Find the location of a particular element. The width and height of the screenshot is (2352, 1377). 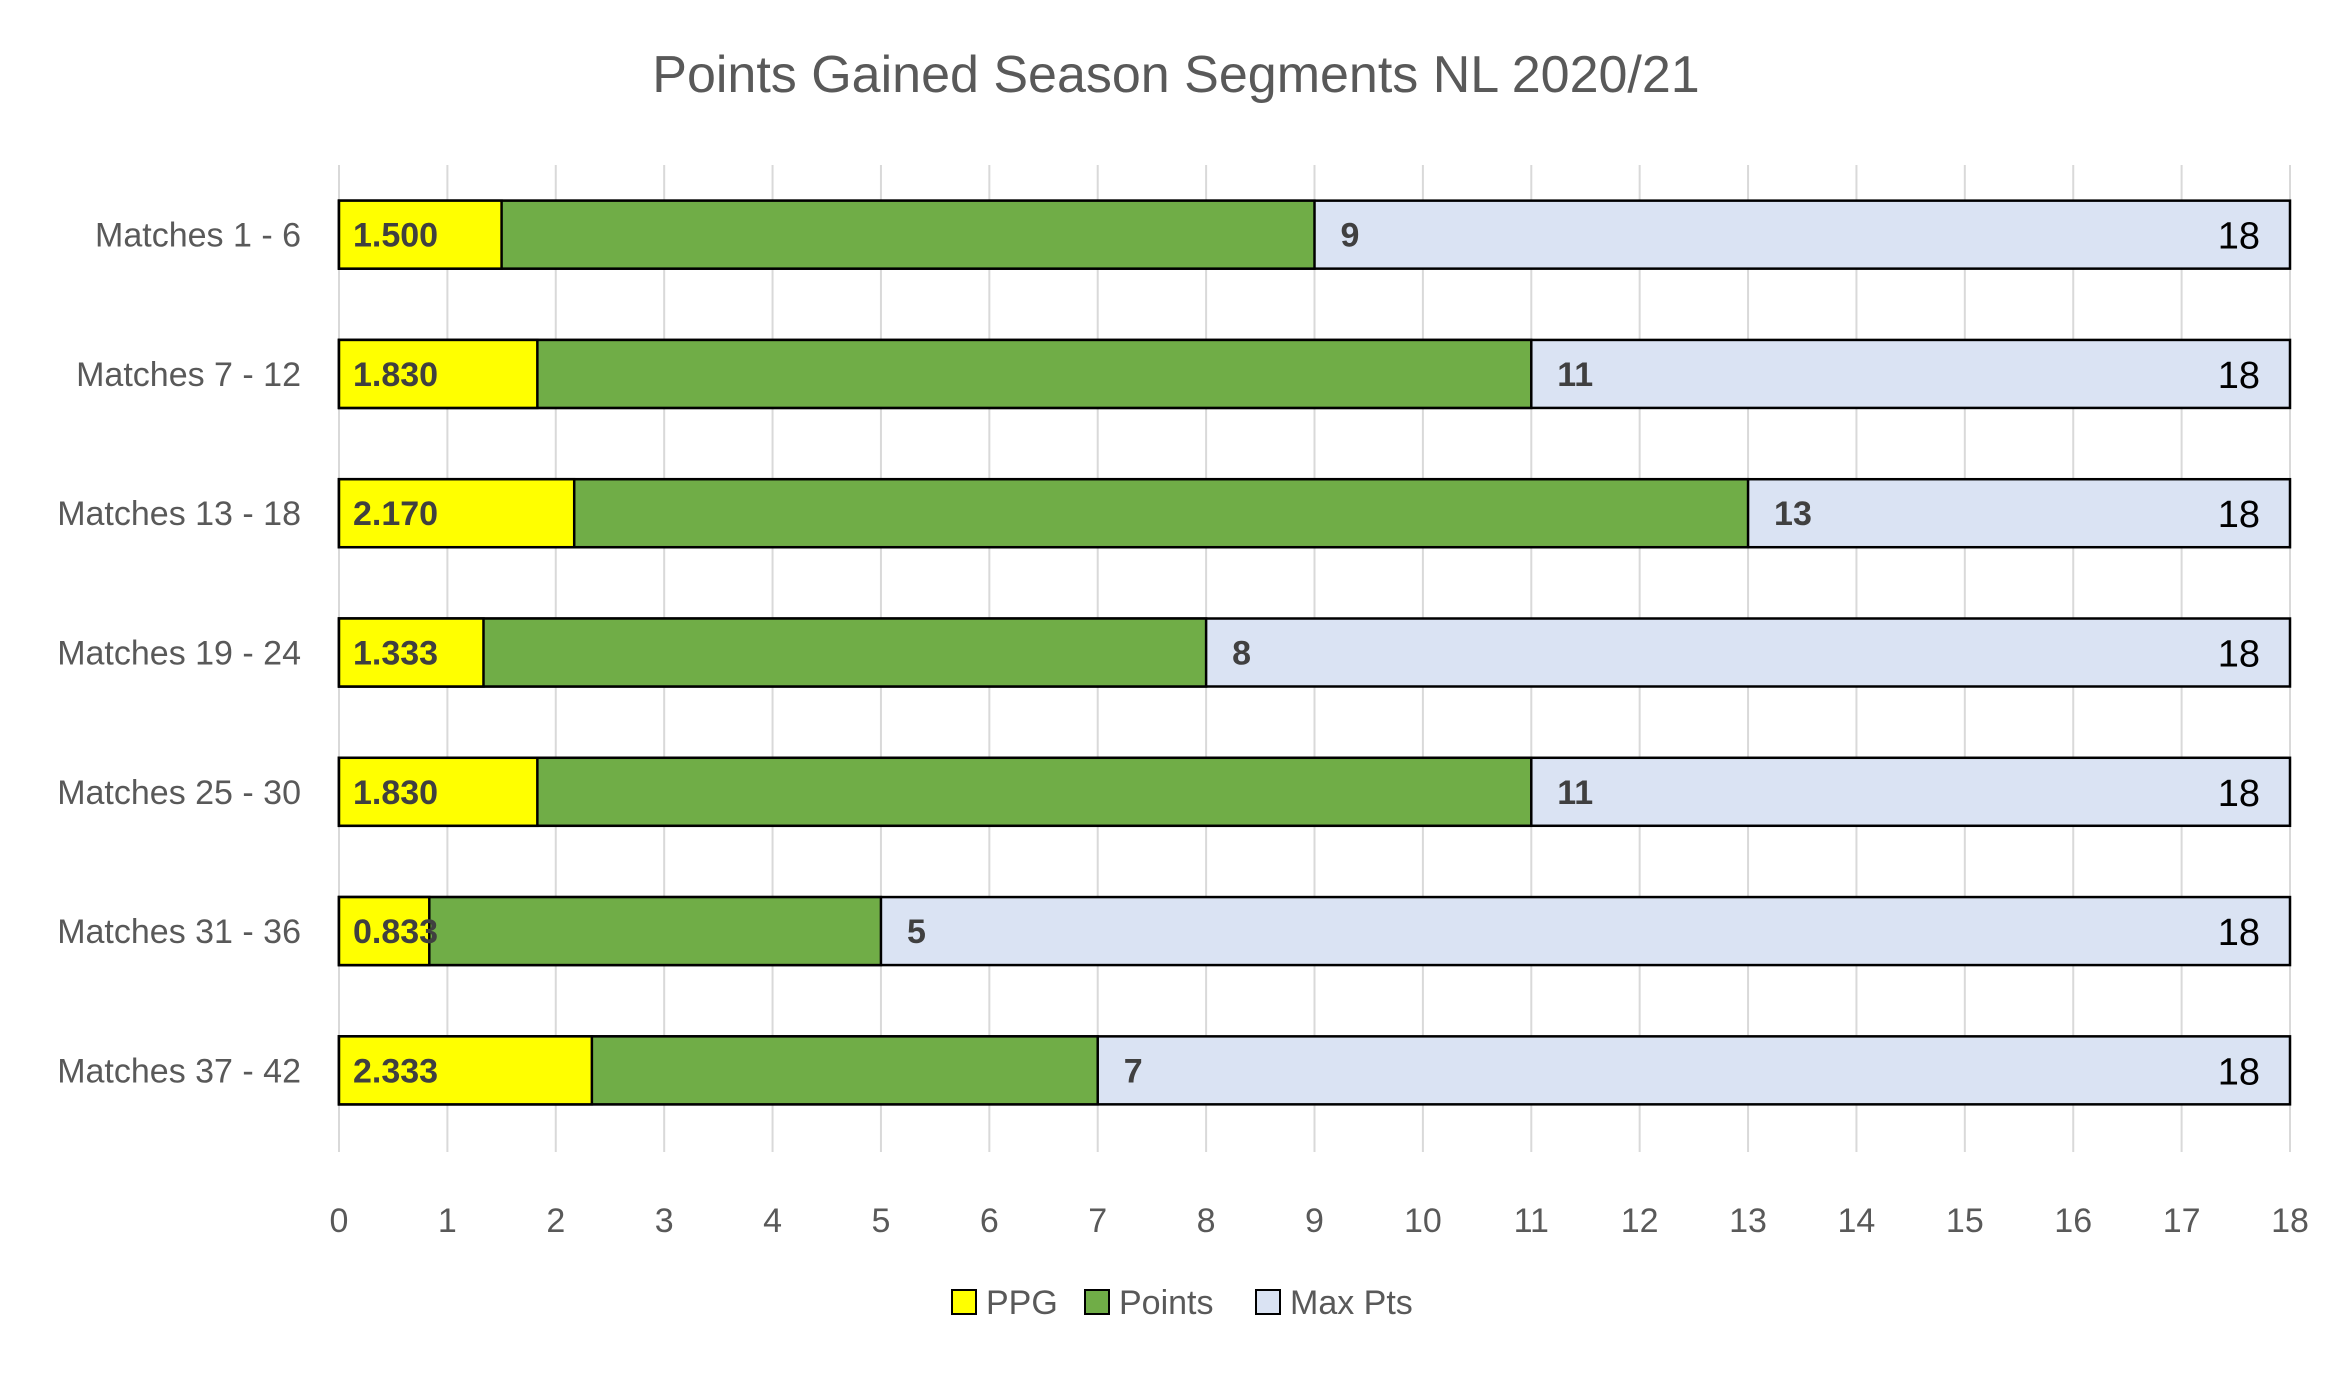

data-label-points: 5 is located at coordinates (916, 932).